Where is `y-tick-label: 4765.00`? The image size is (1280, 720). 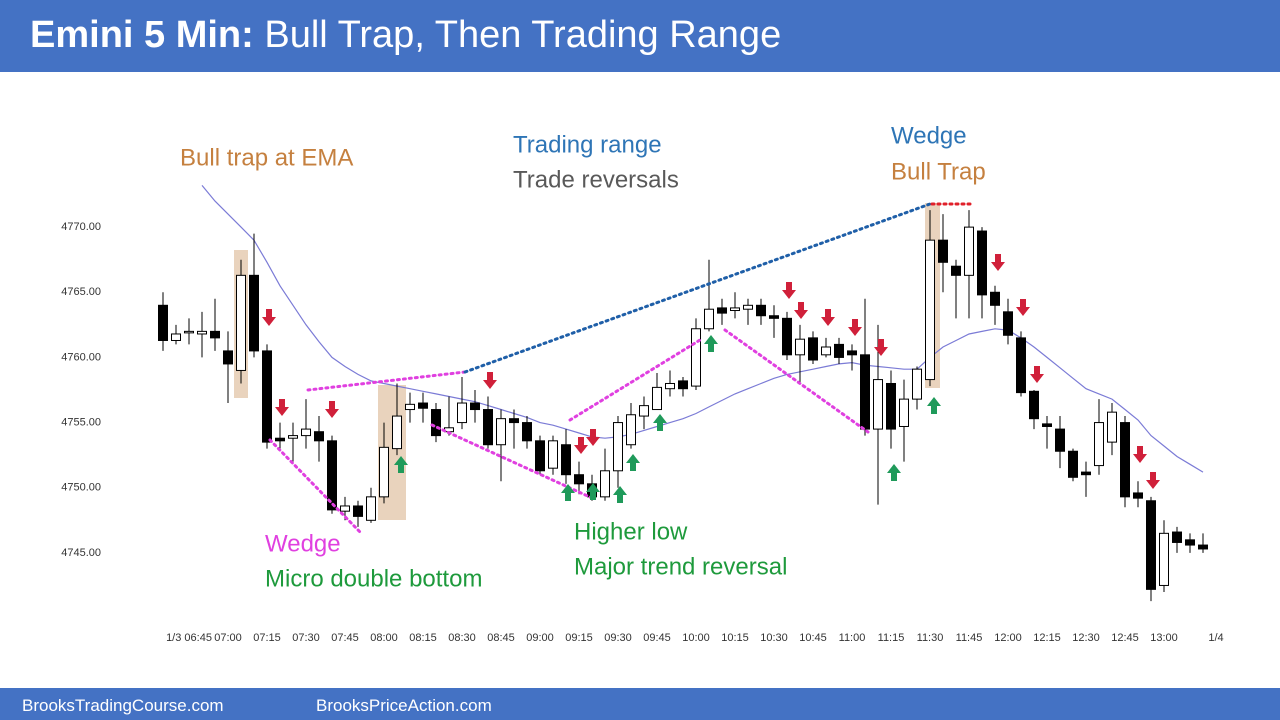
y-tick-label: 4765.00 is located at coordinates (81, 292).